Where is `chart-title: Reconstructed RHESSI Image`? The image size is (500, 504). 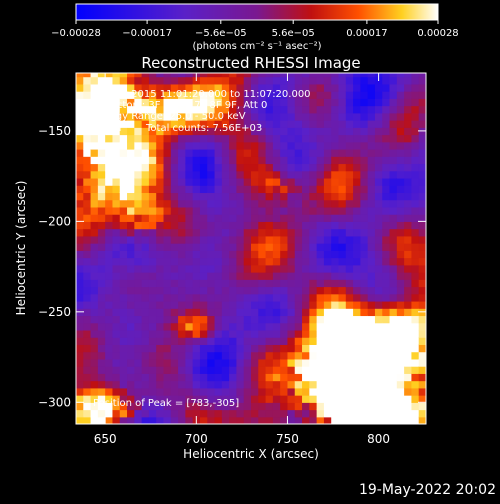 chart-title: Reconstructed RHESSI Image is located at coordinates (250, 63).